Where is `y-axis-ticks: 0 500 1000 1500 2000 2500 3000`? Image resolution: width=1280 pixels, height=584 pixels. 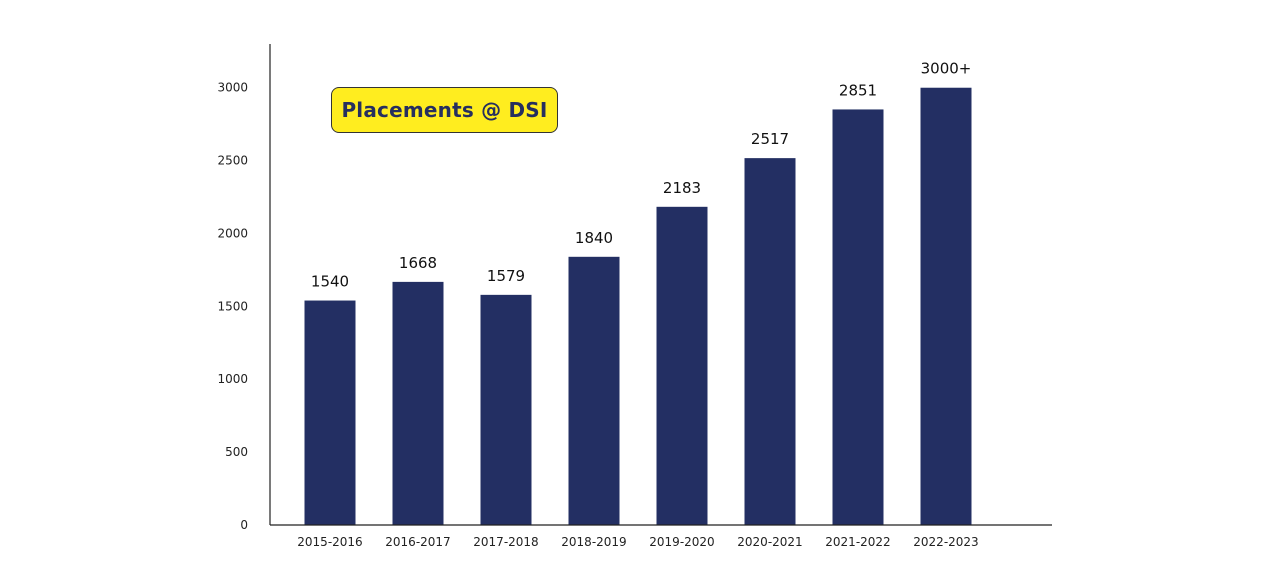
y-axis-ticks: 0 500 1000 1500 2000 2500 3000 is located at coordinates (232, 306).